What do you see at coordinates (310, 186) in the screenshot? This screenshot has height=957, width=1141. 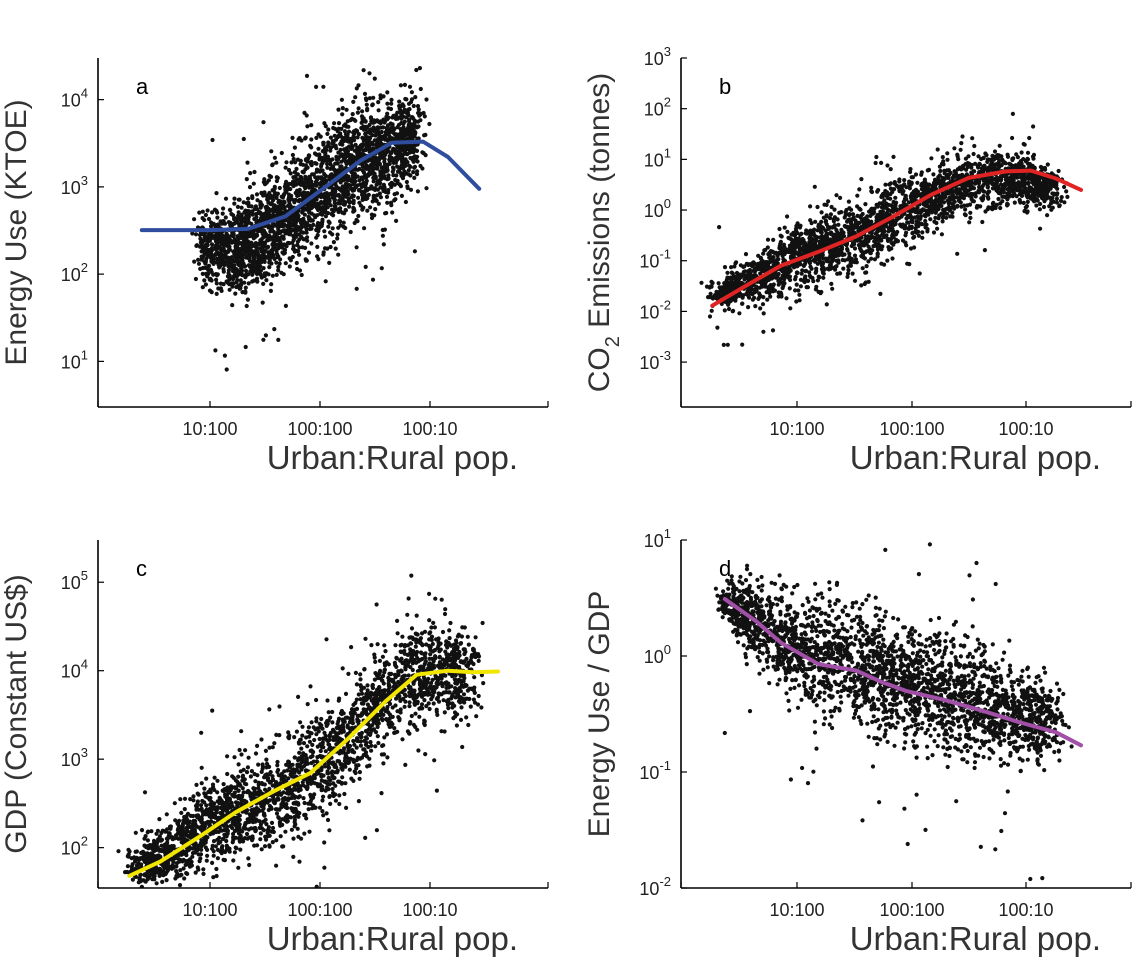 I see `fit-line` at bounding box center [310, 186].